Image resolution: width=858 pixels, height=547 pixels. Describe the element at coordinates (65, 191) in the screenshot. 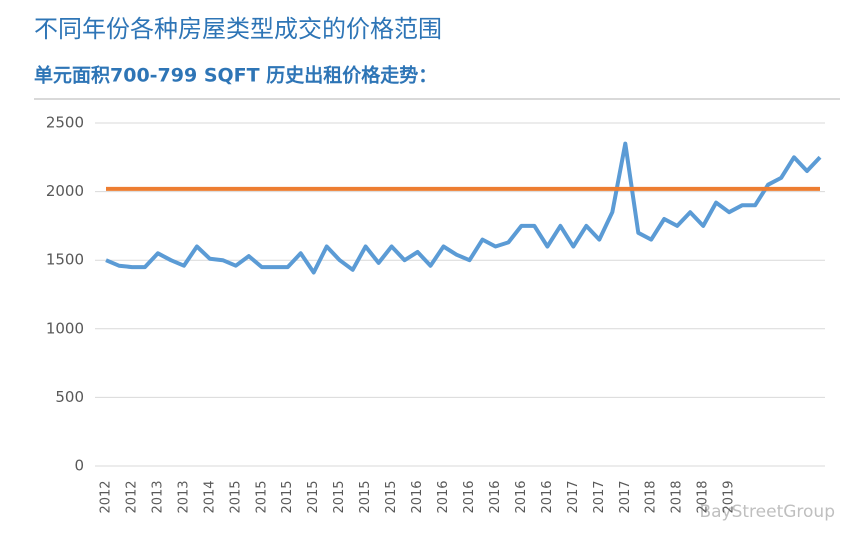

I see `y-tick-label: 2000` at that location.